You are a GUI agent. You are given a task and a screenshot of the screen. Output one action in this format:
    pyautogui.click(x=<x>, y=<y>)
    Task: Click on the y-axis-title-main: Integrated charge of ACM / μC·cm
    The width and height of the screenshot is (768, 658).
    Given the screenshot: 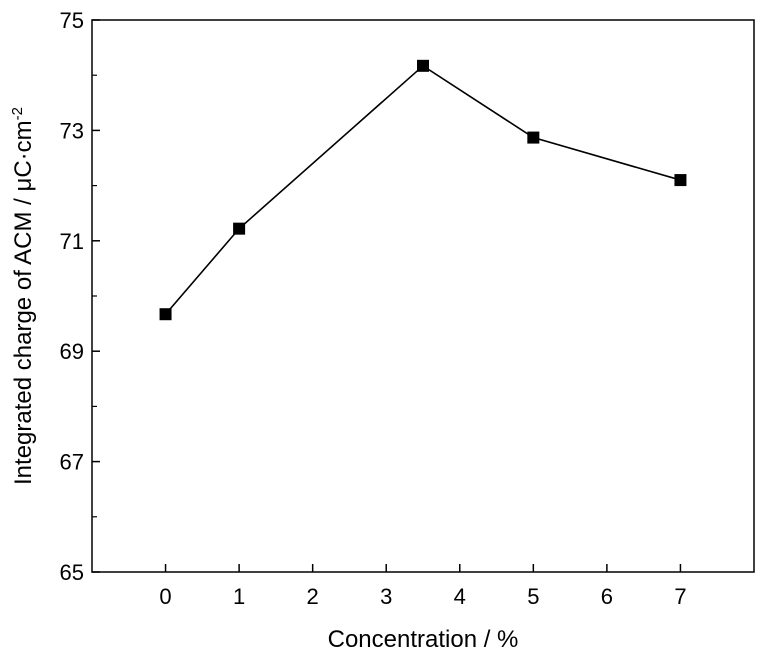 What is the action you would take?
    pyautogui.click(x=23, y=302)
    